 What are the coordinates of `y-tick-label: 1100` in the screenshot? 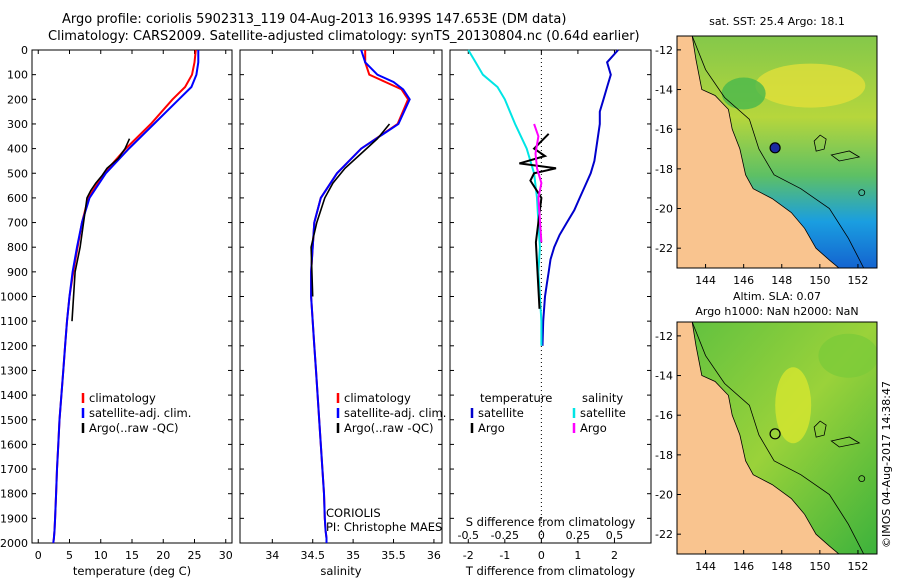 It's located at (14, 321).